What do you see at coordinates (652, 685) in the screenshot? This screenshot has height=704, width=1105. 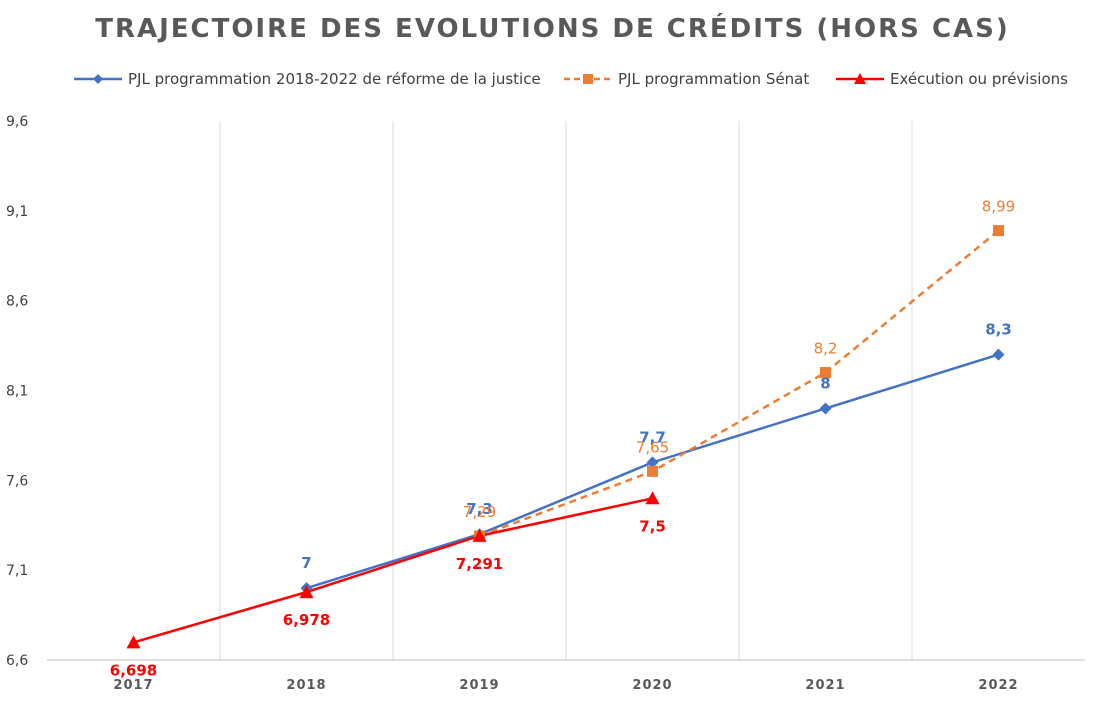 I see `x-tick-label: 2020` at bounding box center [652, 685].